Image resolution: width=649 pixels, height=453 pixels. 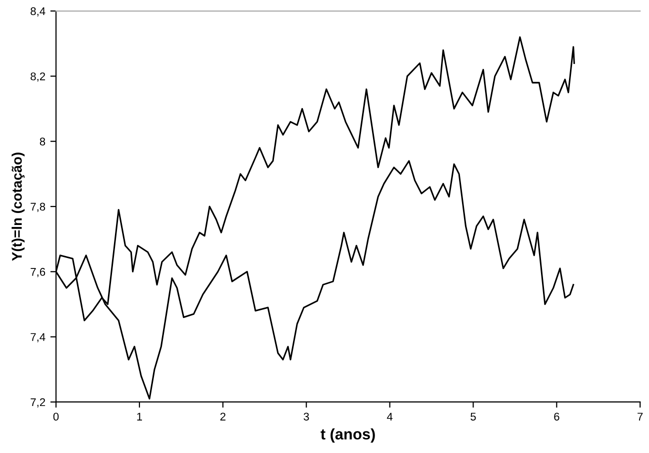 I want to click on y-tick-label: 7,8, so click(x=38, y=207).